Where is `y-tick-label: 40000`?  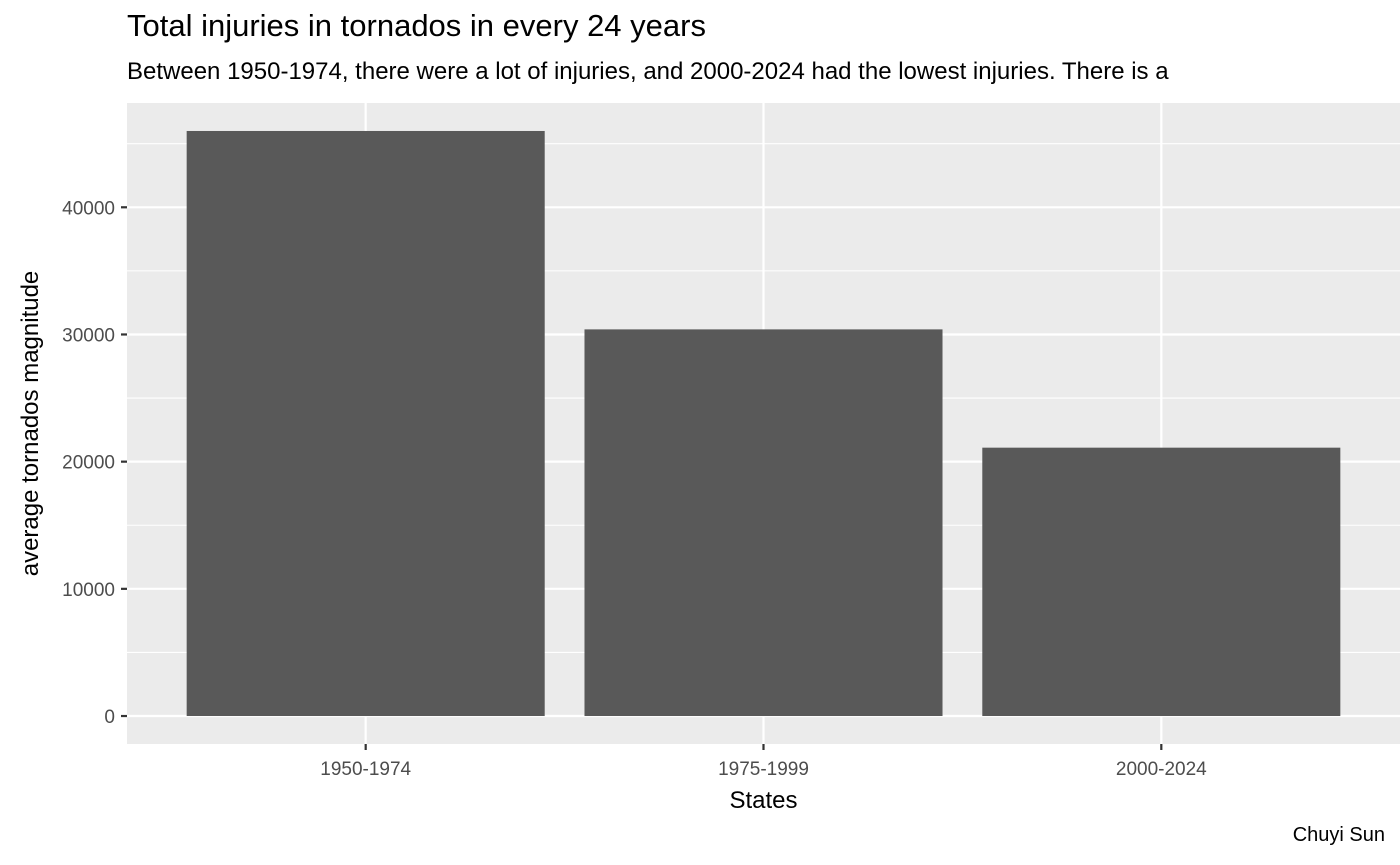
y-tick-label: 40000 is located at coordinates (88, 208).